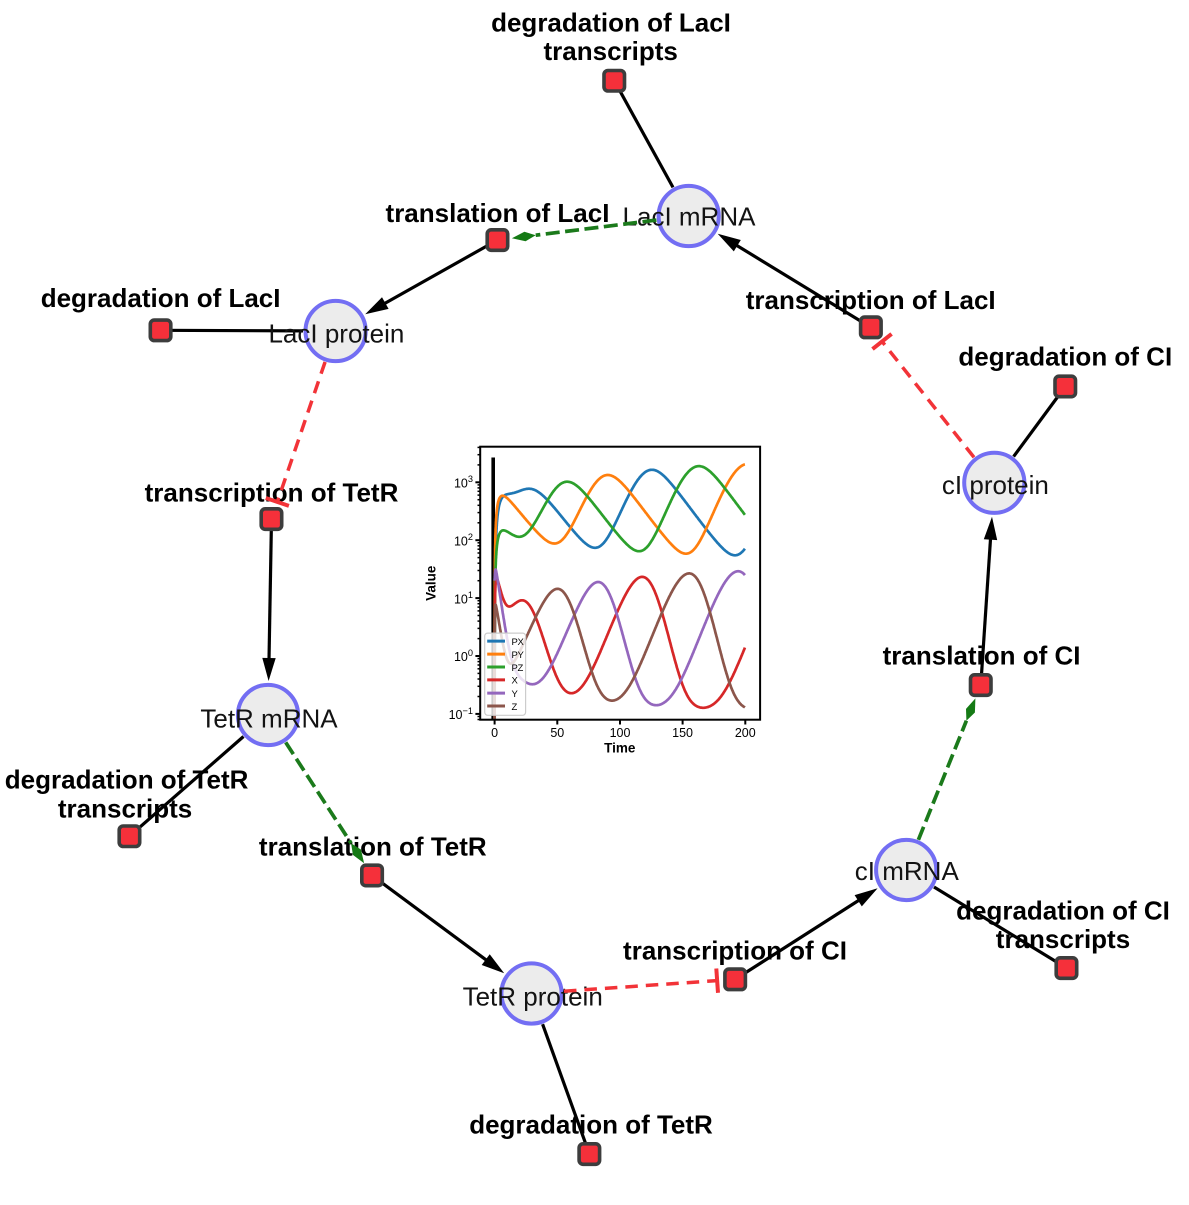 Image resolution: width=1189 pixels, height=1205 pixels. I want to click on svg-text: transcription of LacI, so click(871, 300).